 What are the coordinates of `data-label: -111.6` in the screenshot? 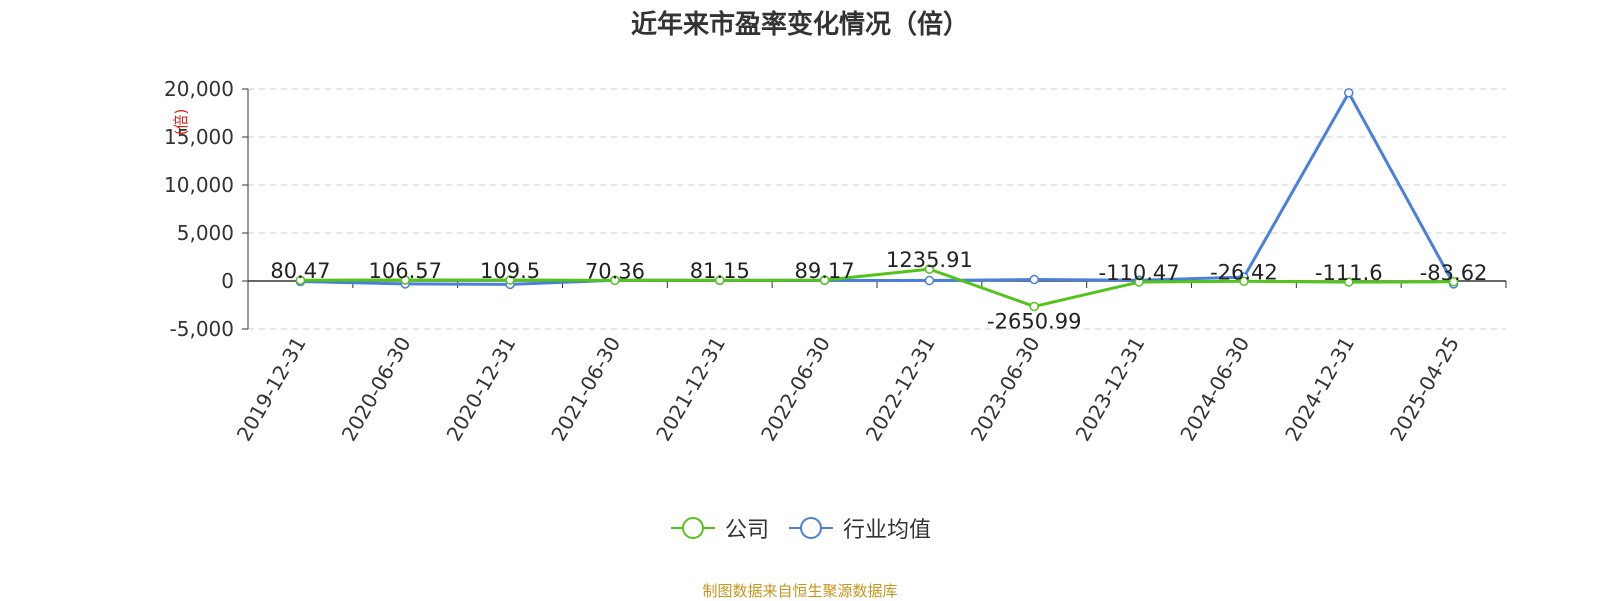 It's located at (1349, 273).